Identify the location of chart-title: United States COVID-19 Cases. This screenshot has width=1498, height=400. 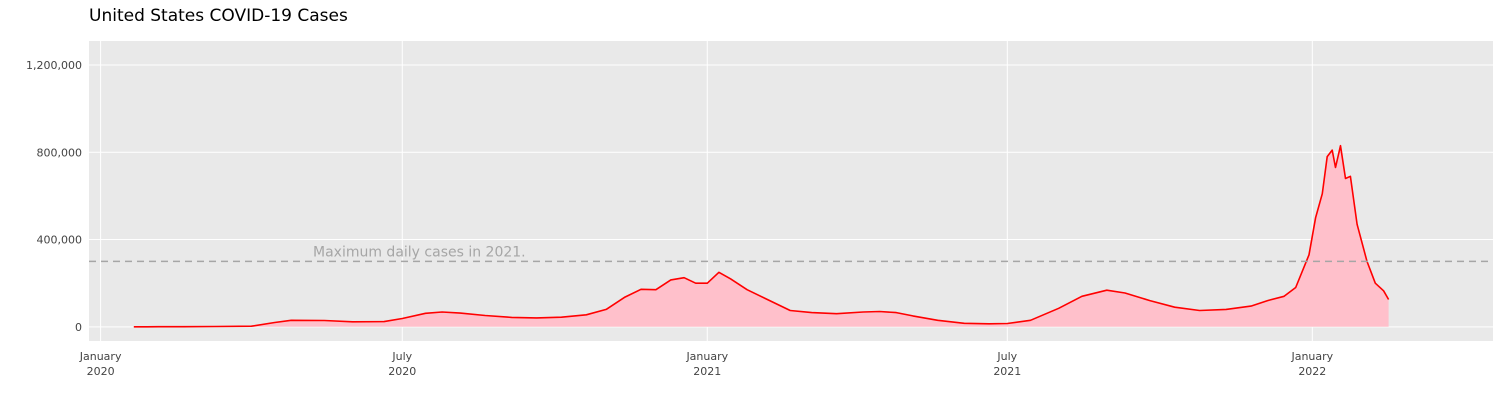
(218, 16).